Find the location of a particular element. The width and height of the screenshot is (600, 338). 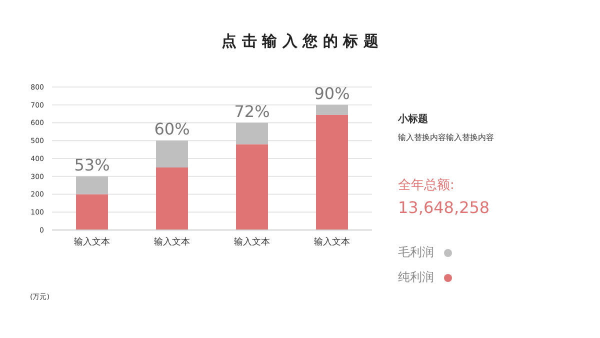

text: 小标题 is located at coordinates (413, 119).